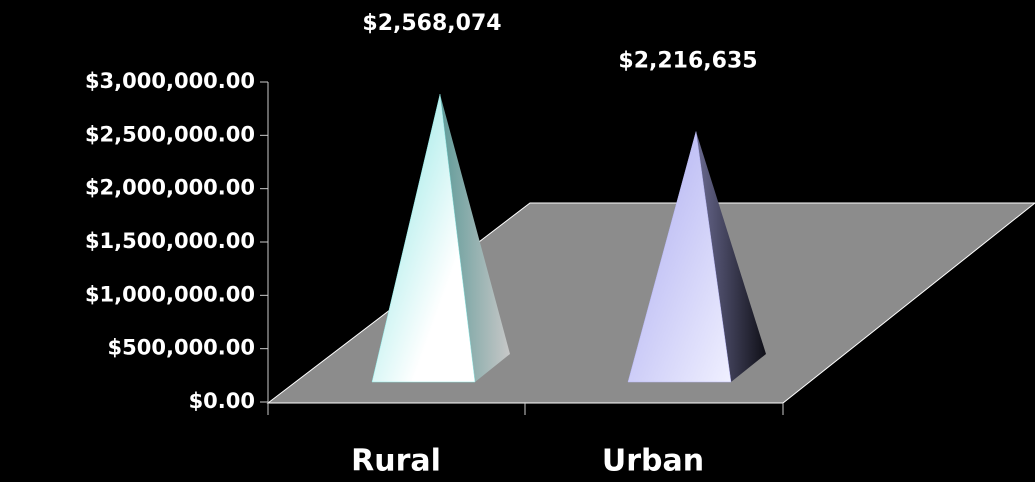  What do you see at coordinates (170, 241) in the screenshot?
I see `y-tick-label: $1,500,000.00` at bounding box center [170, 241].